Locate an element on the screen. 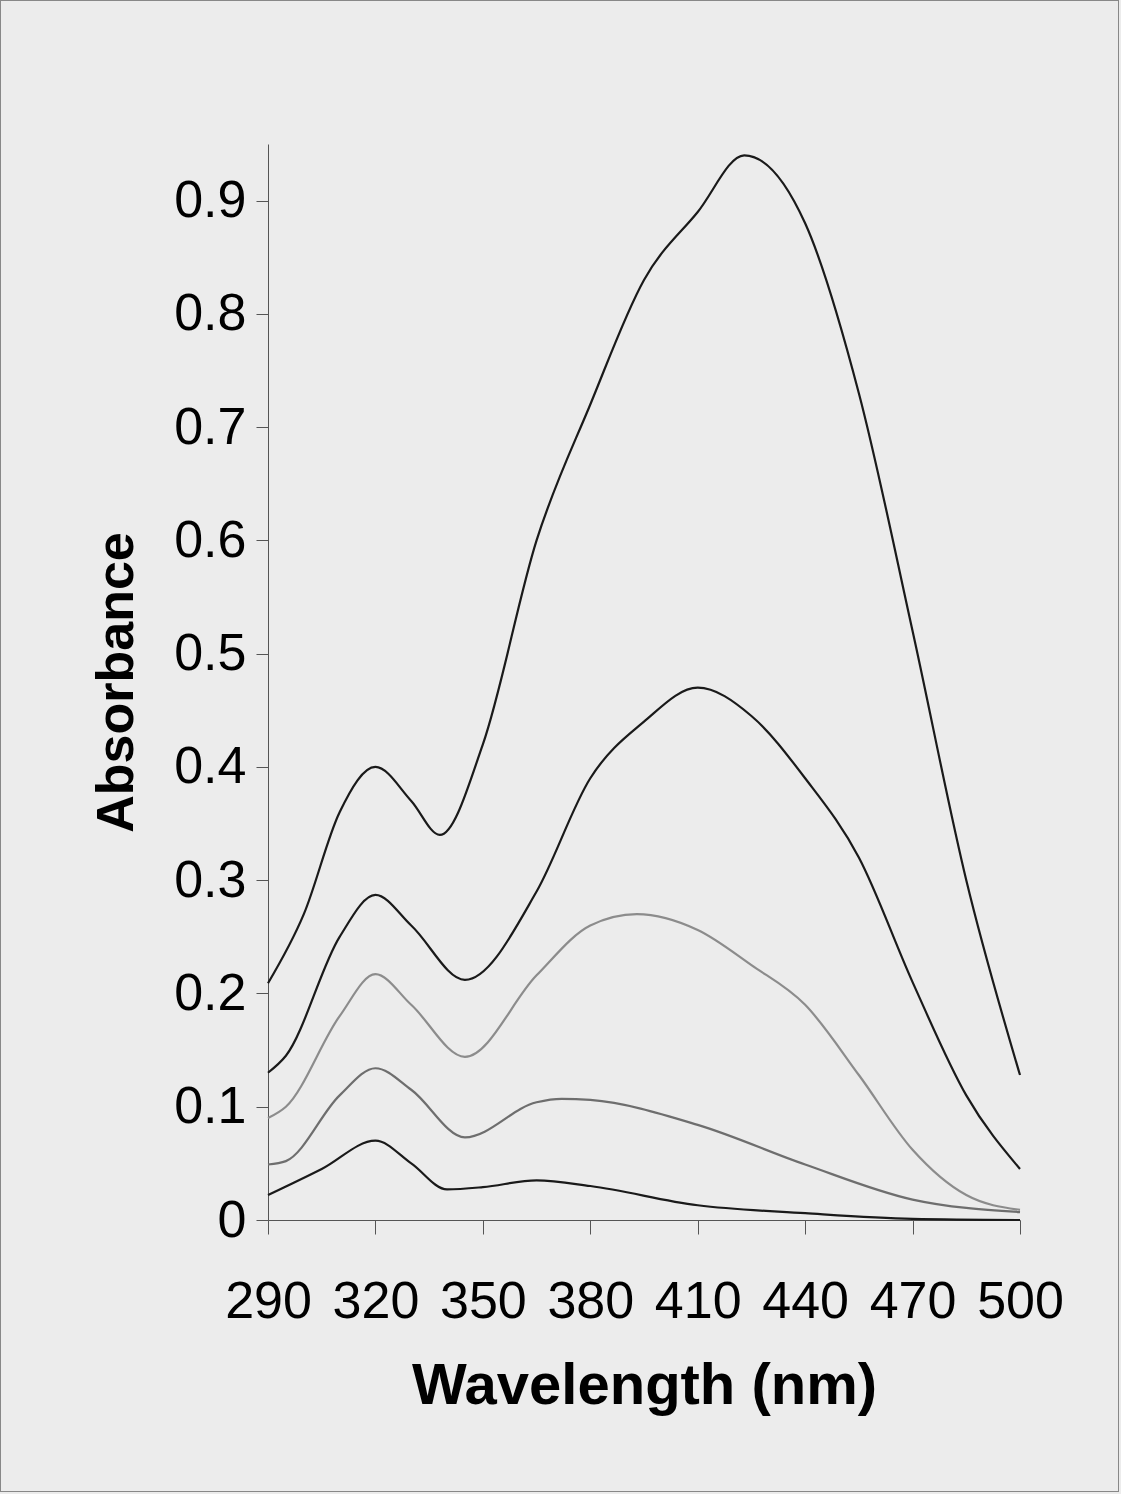  x-tick-label: 350 is located at coordinates (483, 1299).